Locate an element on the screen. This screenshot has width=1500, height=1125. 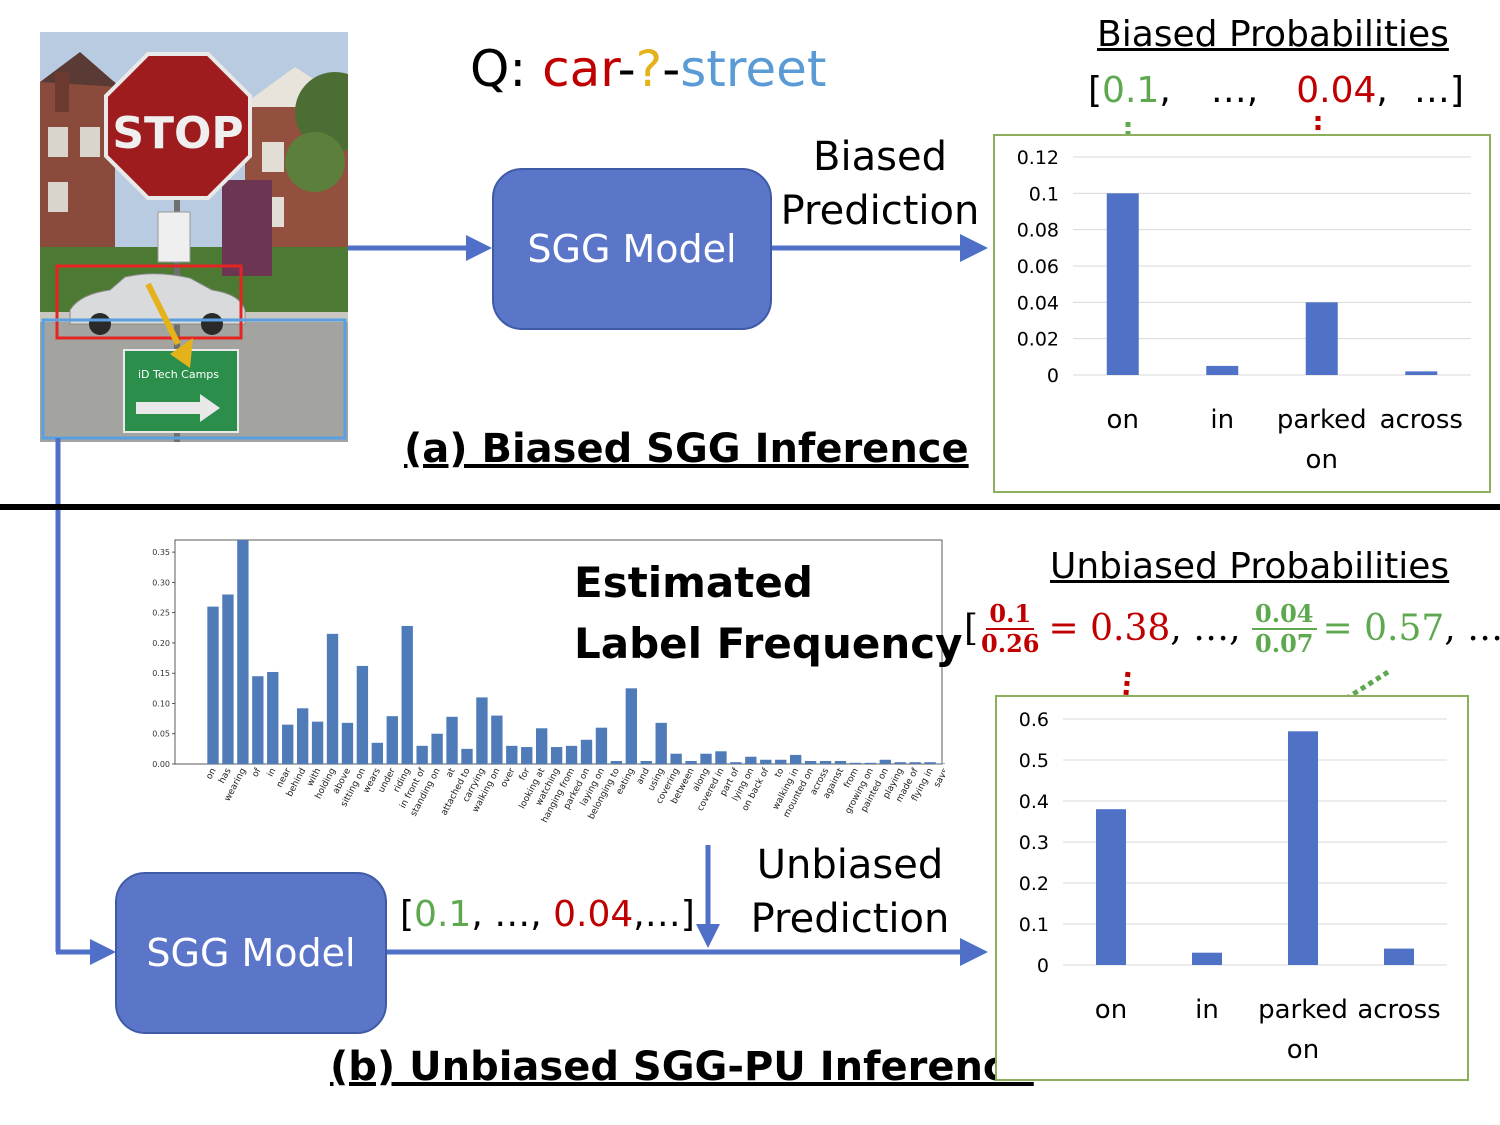
chart-a-ytick-label: 0.02 is located at coordinates (1038, 340).